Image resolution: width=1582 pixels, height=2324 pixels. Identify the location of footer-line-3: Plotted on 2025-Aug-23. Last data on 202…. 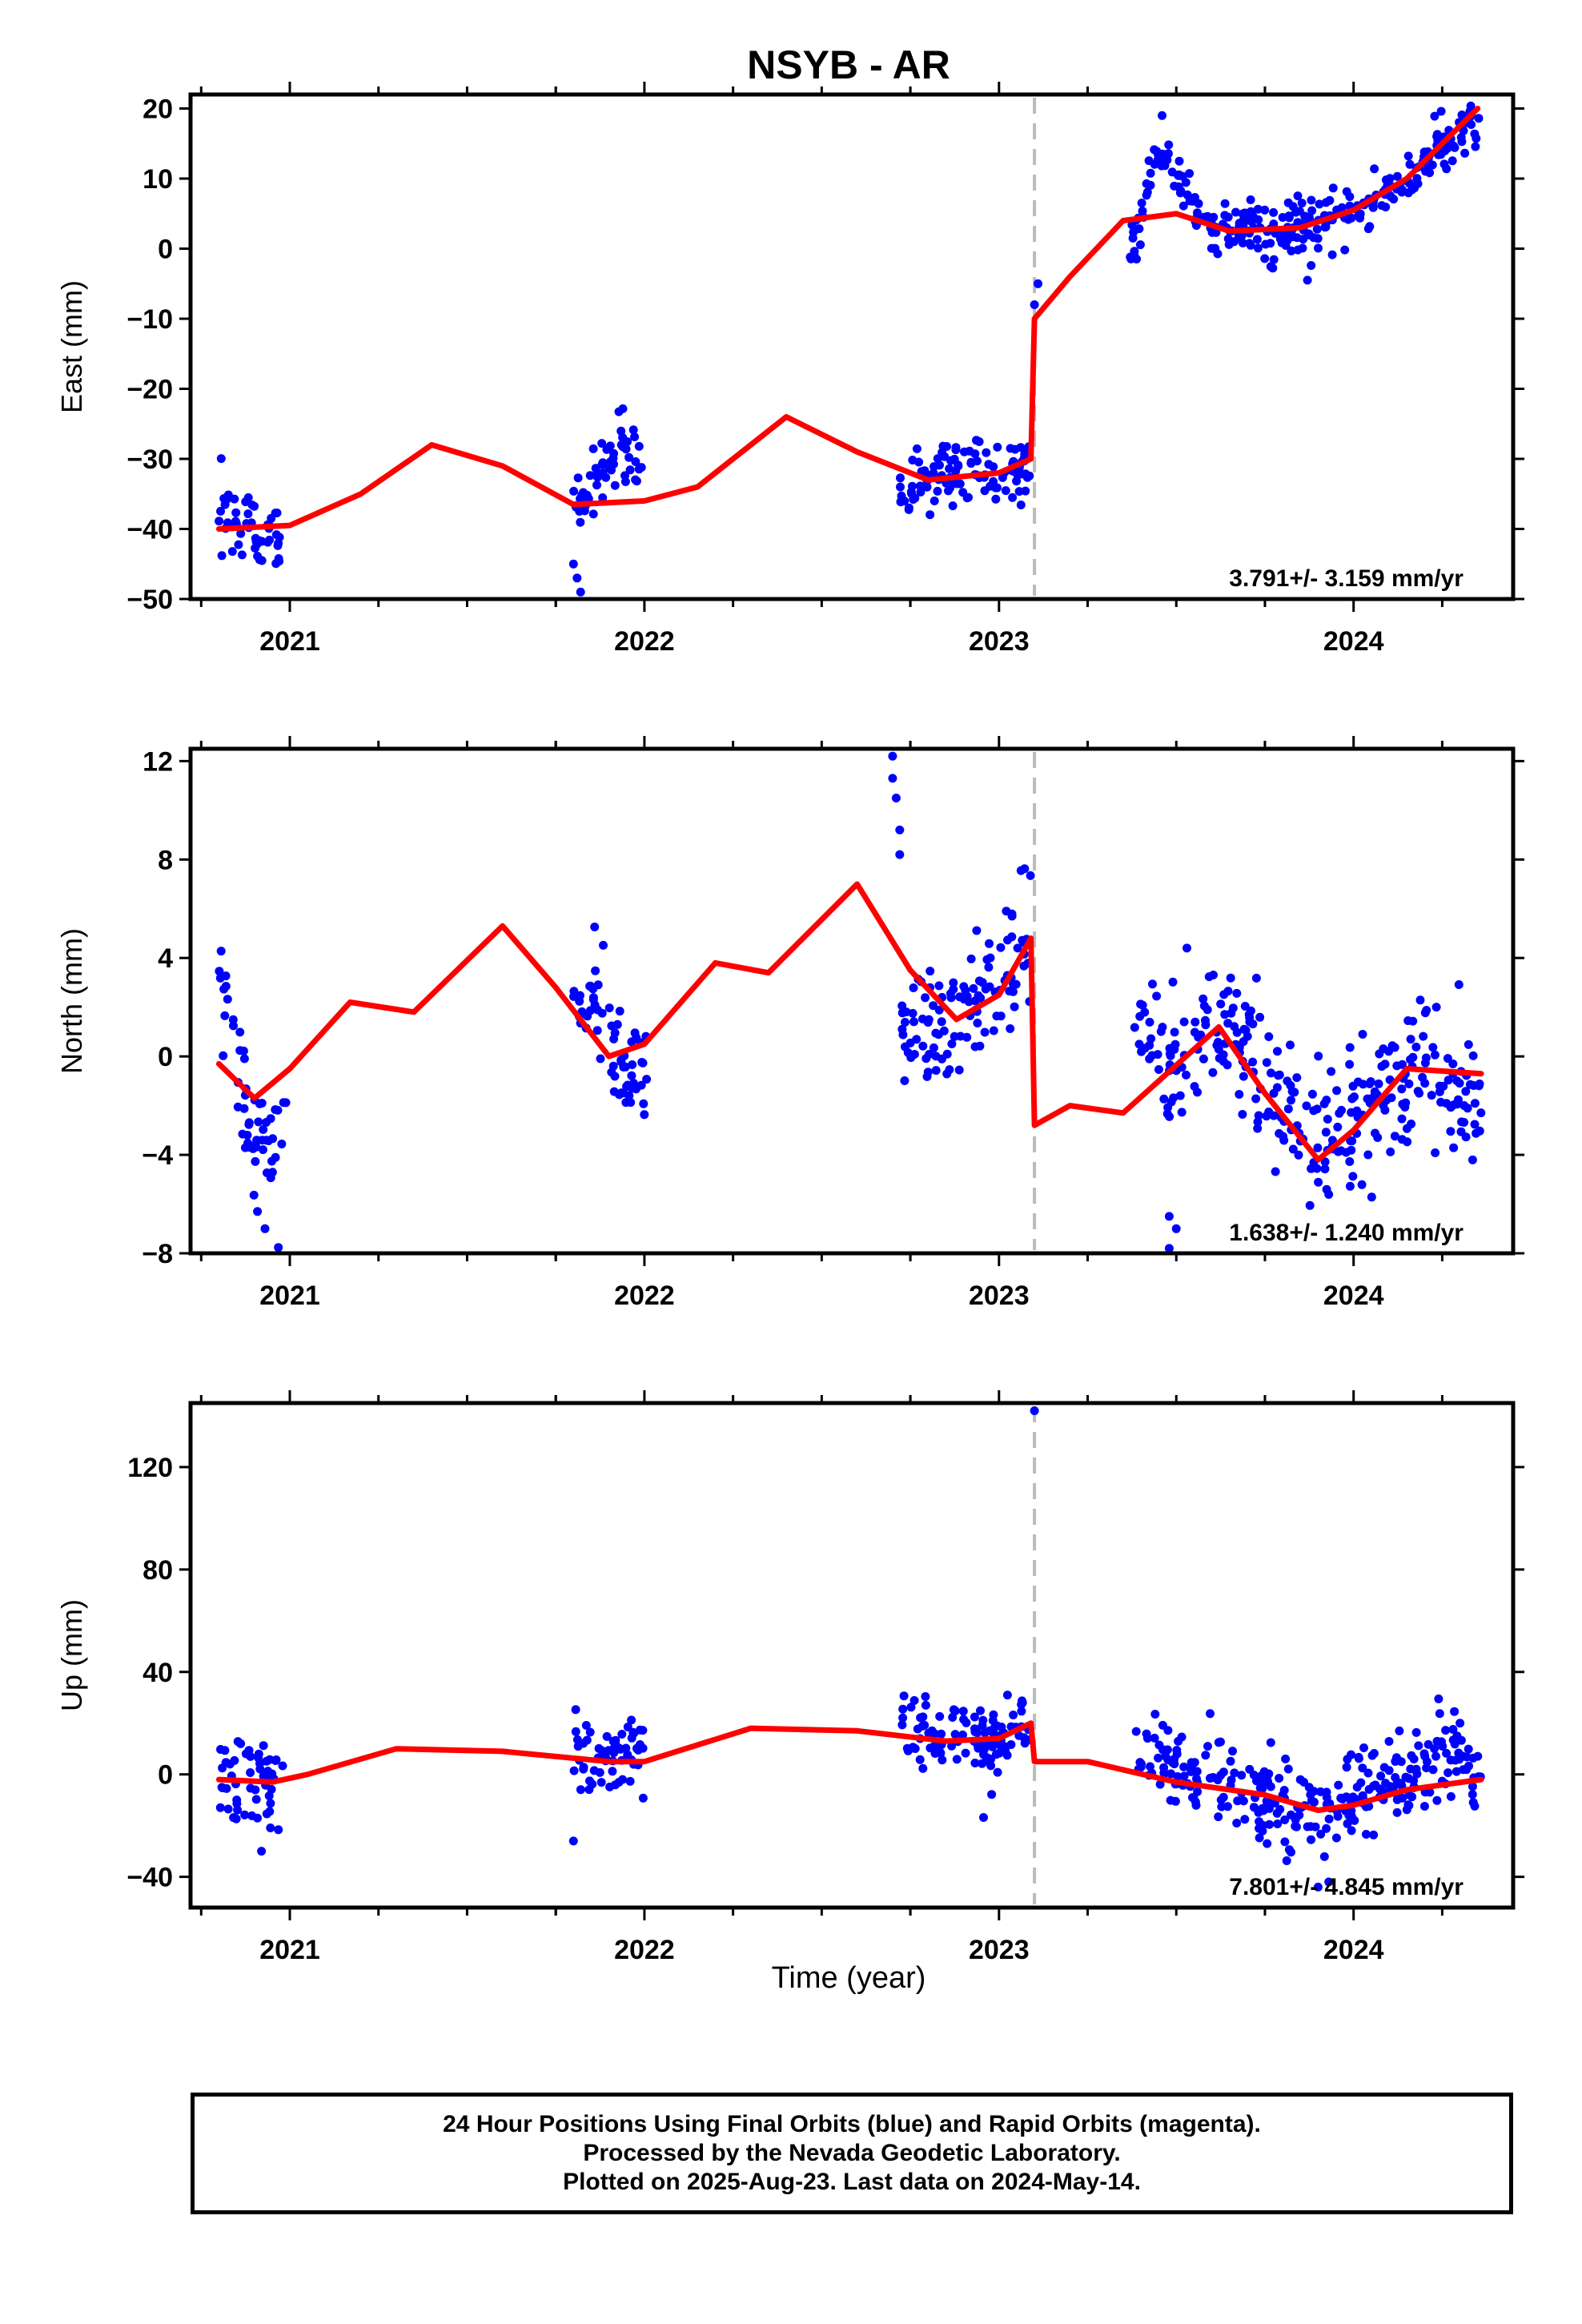
(852, 2182).